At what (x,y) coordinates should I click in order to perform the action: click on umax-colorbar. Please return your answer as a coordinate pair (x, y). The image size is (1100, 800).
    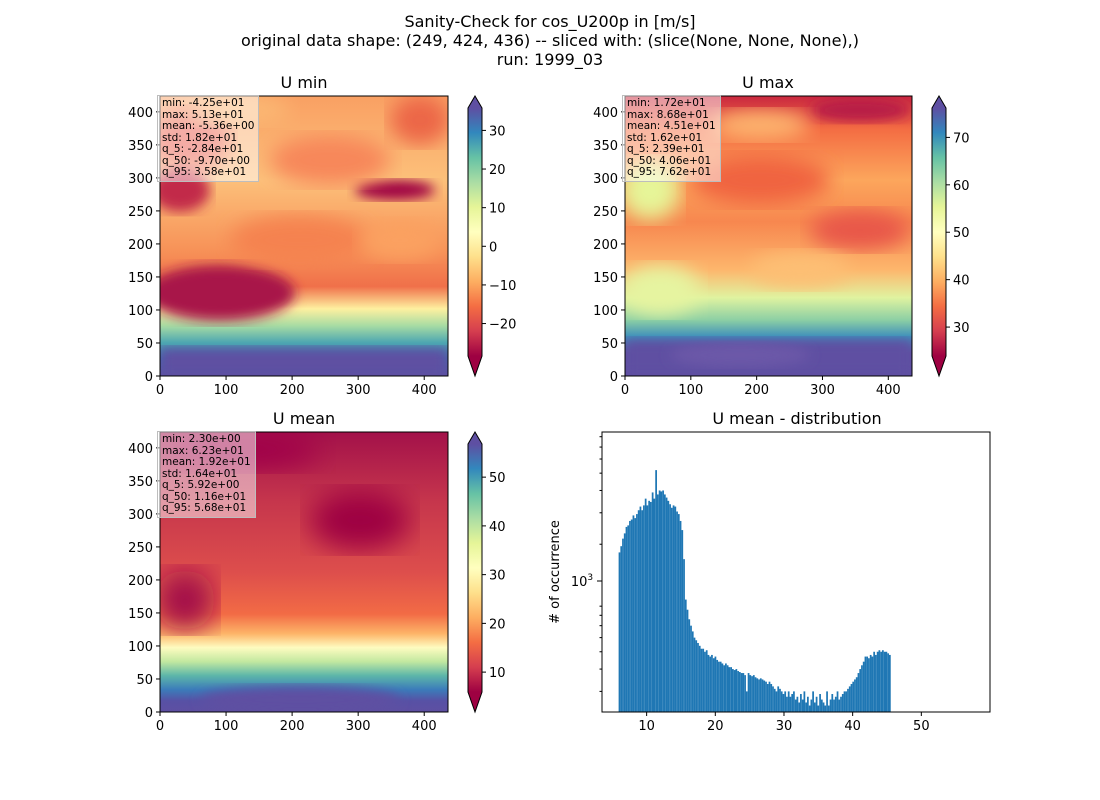
    Looking at the image, I should click on (939, 232).